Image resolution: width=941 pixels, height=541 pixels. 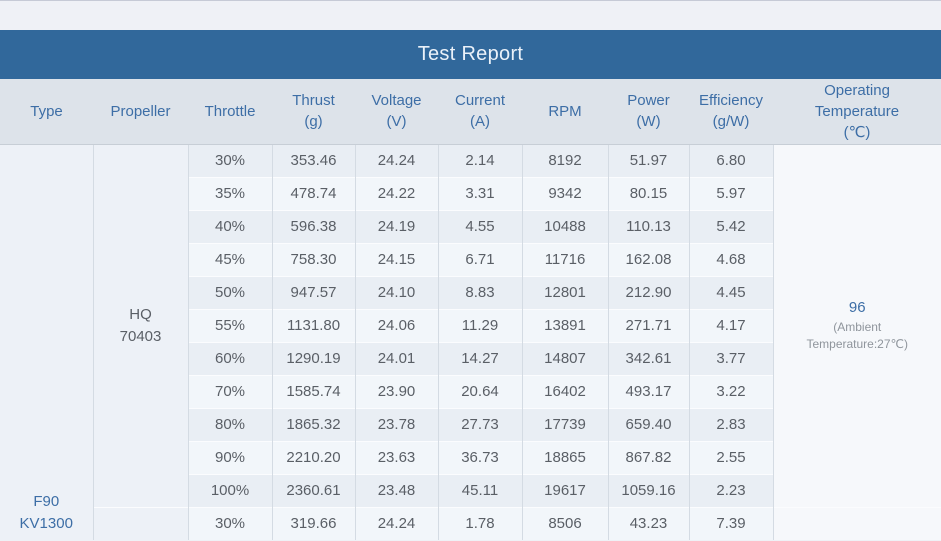 I want to click on thrust-cell: 1131.80, so click(x=314, y=325).